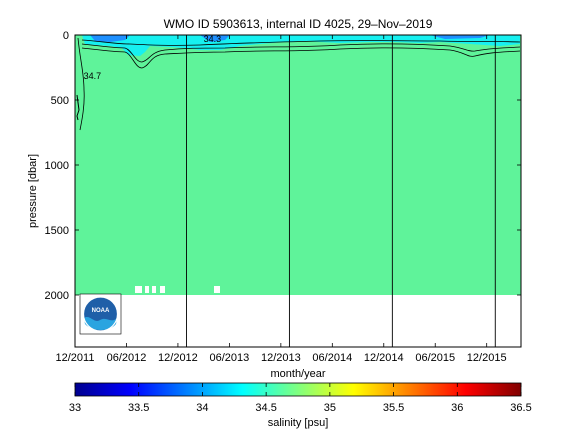 This screenshot has width=576, height=432. What do you see at coordinates (281, 358) in the screenshot?
I see `x-tick-label: 12/2013` at bounding box center [281, 358].